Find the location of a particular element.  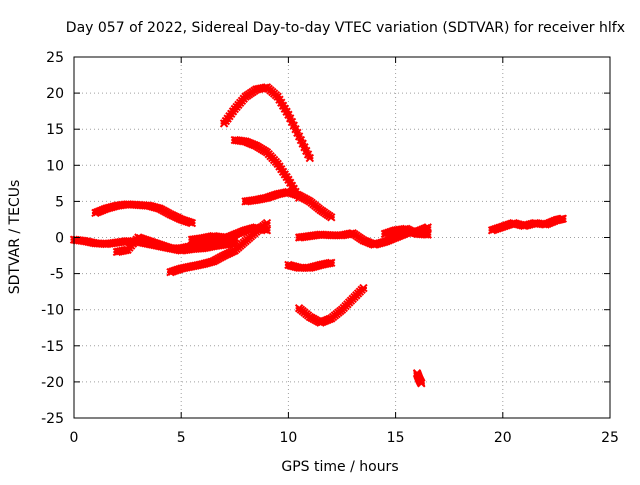

y-tick-label: 15 is located at coordinates (55, 130).